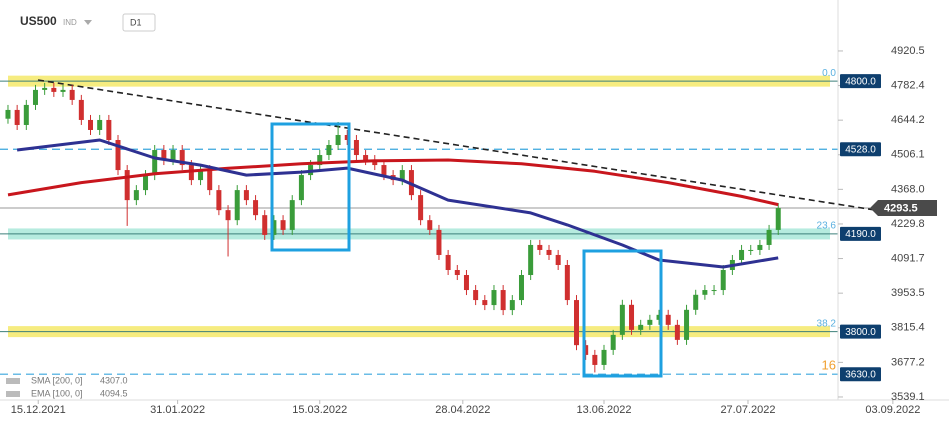 The height and width of the screenshot is (426, 949). Describe the element at coordinates (38, 410) in the screenshot. I see `x-tick-label: 15.12.2021` at that location.